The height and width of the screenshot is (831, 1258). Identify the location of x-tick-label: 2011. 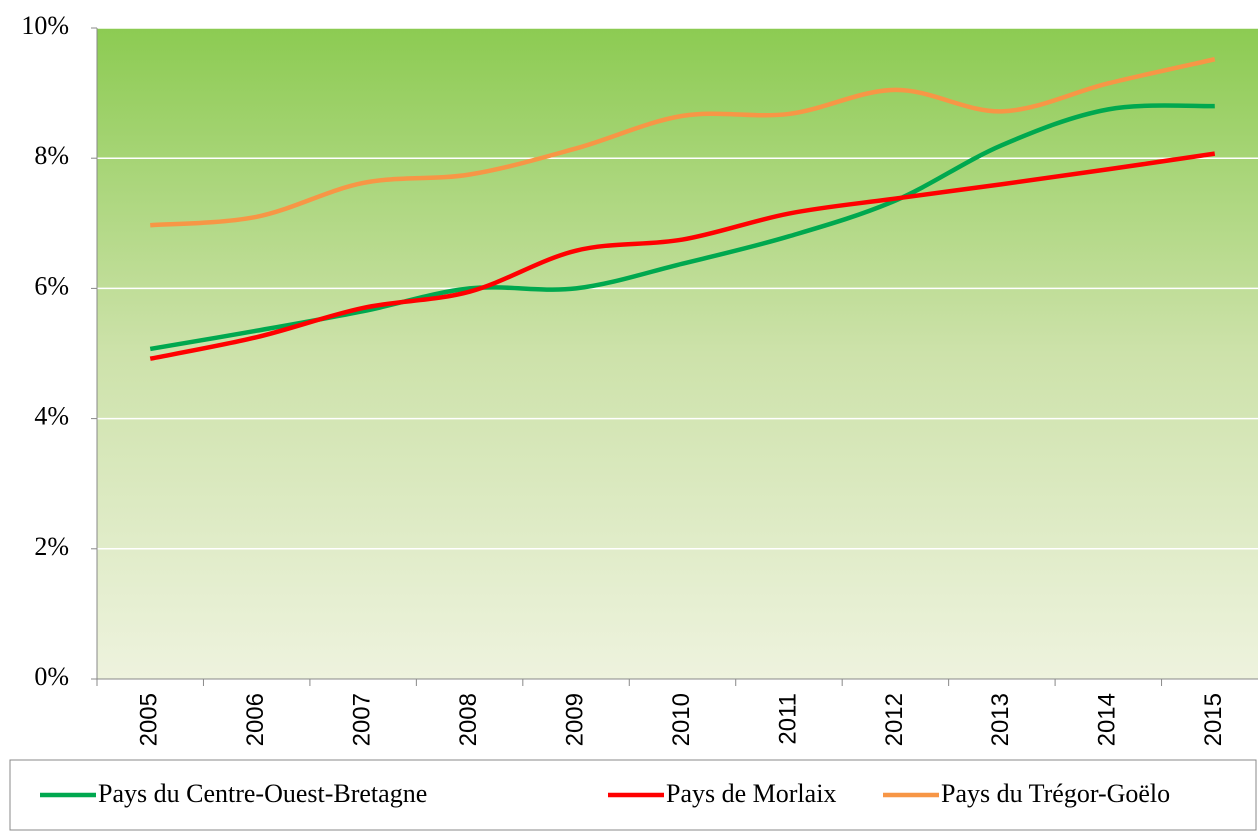
(787, 719).